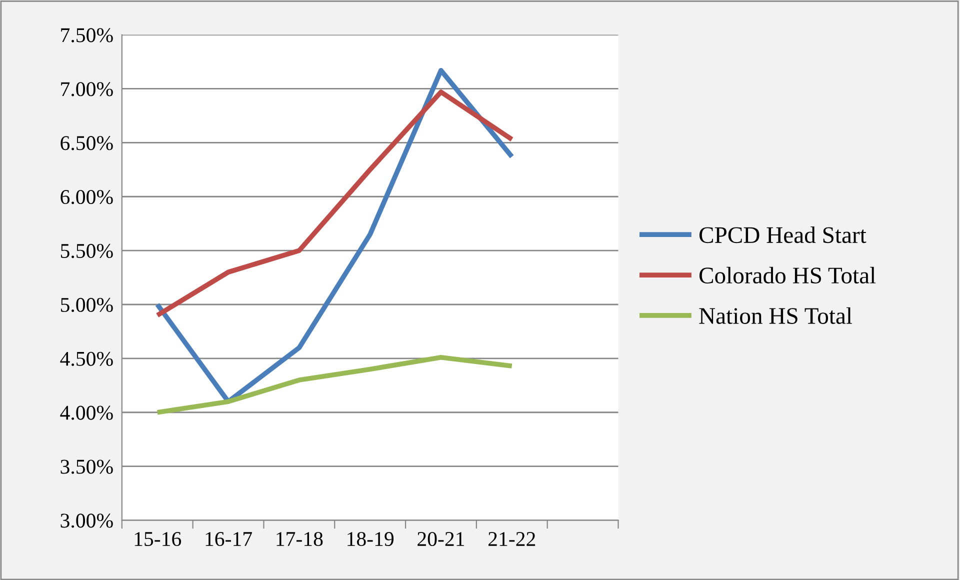 The height and width of the screenshot is (580, 960). I want to click on y-tick-label: 6.50%, so click(86, 143).